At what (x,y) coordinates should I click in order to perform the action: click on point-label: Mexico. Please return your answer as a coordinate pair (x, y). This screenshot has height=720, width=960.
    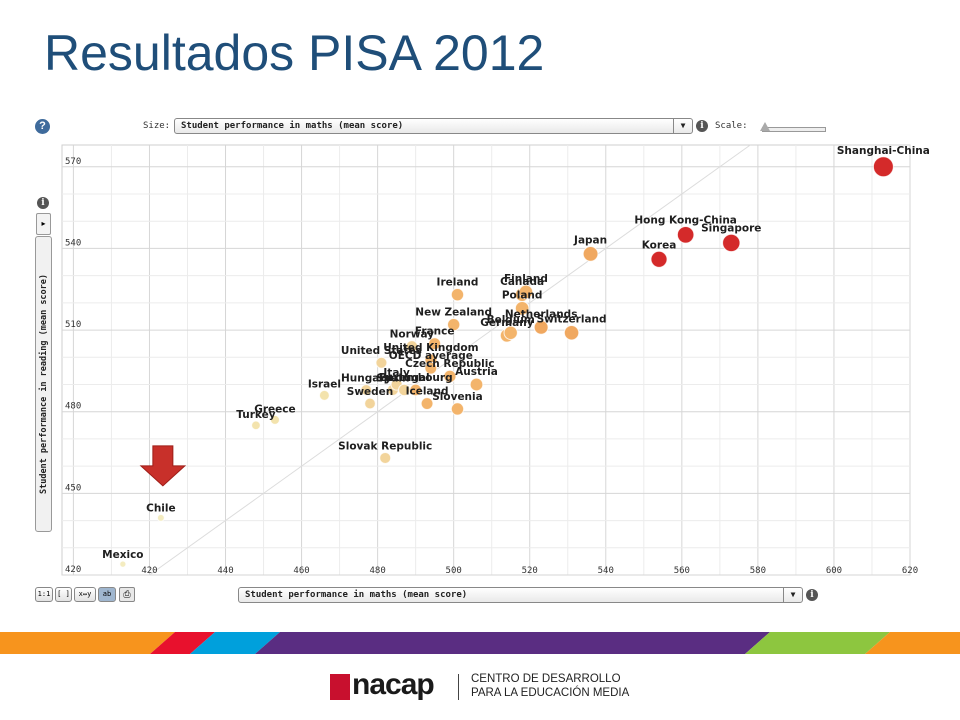
    Looking at the image, I should click on (122, 555).